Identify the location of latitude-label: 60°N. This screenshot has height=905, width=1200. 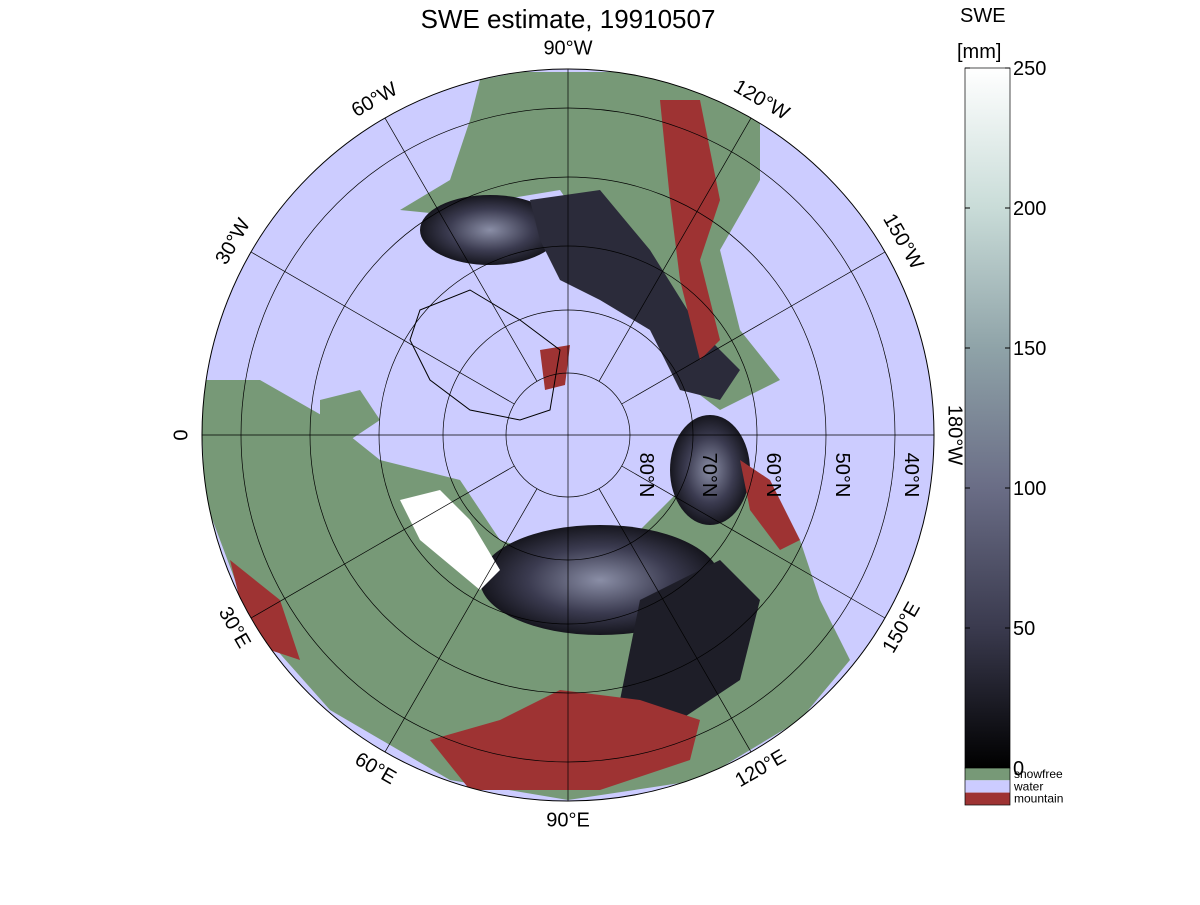
(773, 475).